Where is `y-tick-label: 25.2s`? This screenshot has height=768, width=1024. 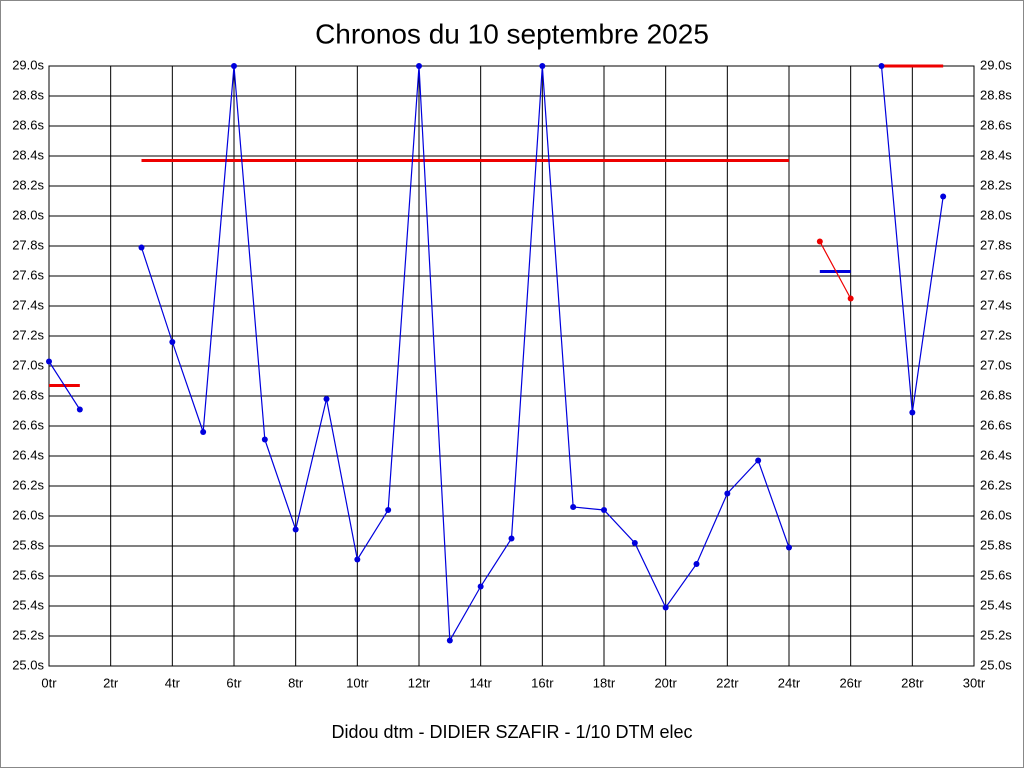
y-tick-label: 25.2s is located at coordinates (28, 634).